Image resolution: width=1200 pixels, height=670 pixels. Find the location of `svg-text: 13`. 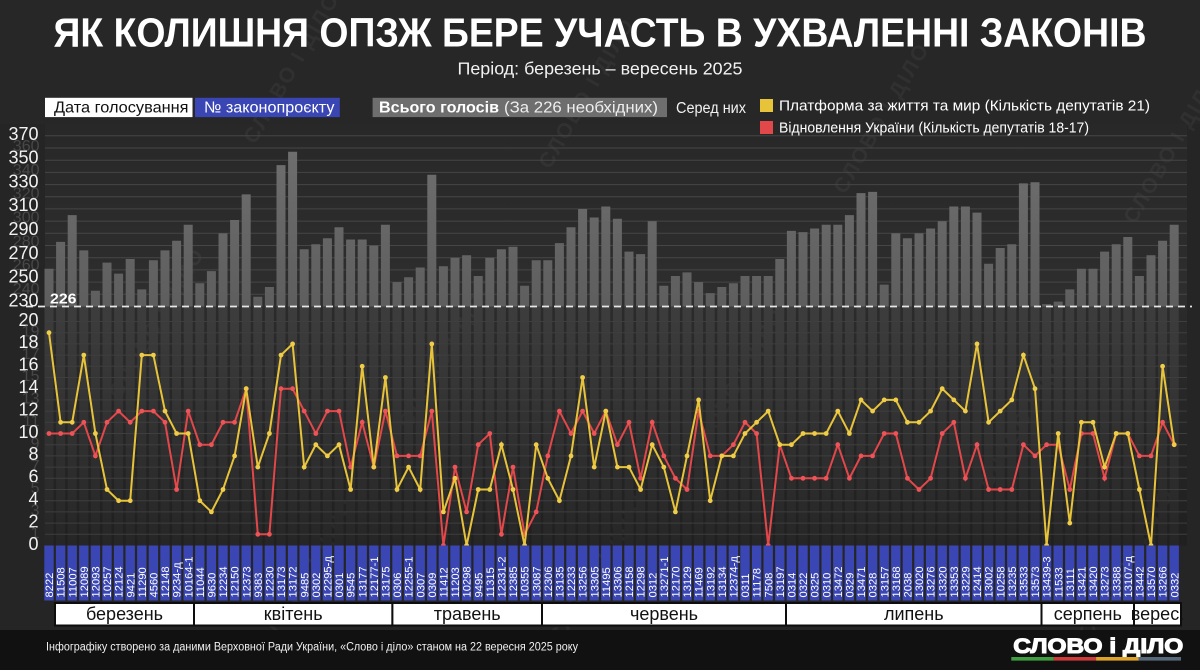

svg-text: 13 is located at coordinates (31, 399).